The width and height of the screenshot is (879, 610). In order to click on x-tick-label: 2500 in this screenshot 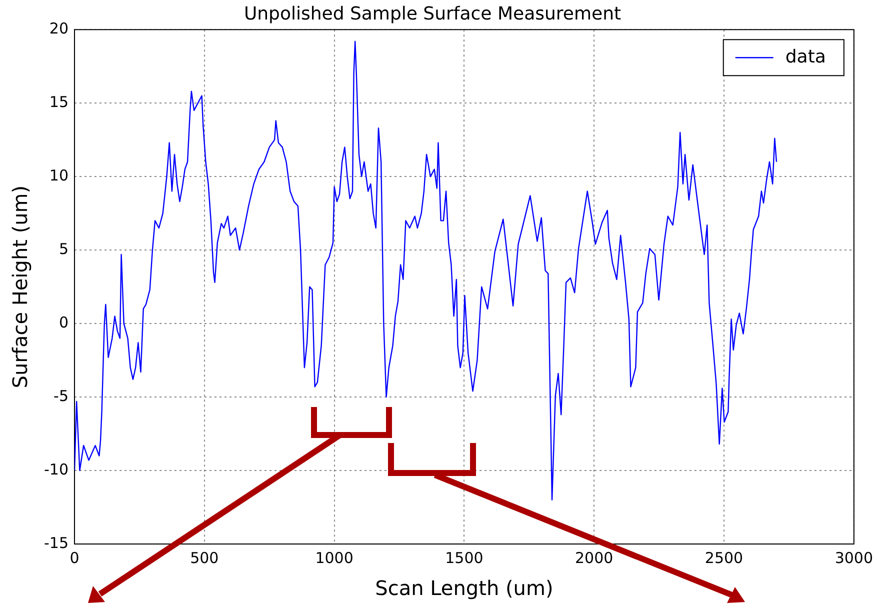, I will do `click(724, 557)`.